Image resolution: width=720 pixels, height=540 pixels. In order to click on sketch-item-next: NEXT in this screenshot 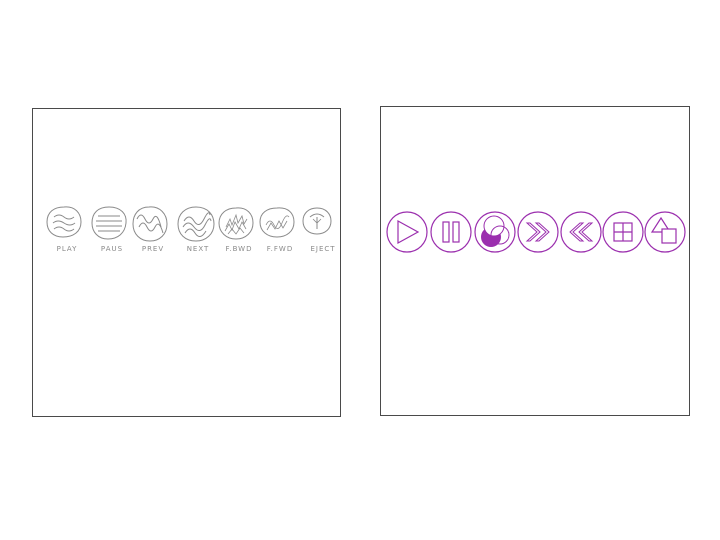, I will do `click(198, 229)`.